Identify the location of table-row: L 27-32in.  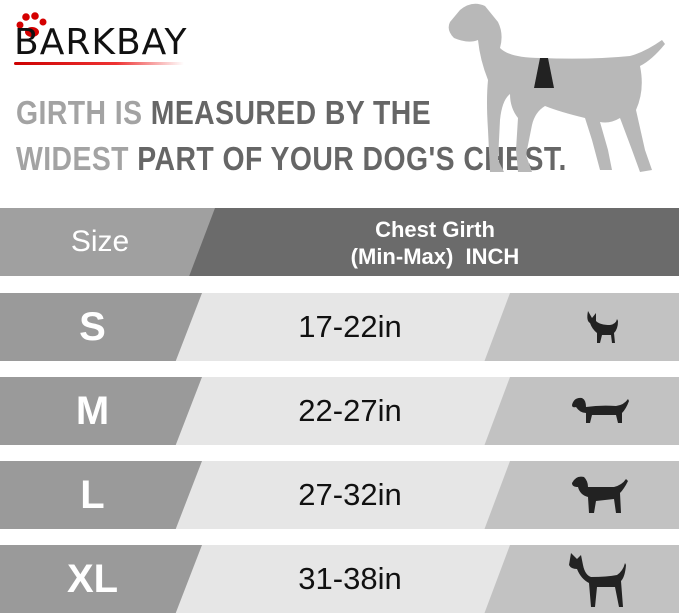
(339, 495).